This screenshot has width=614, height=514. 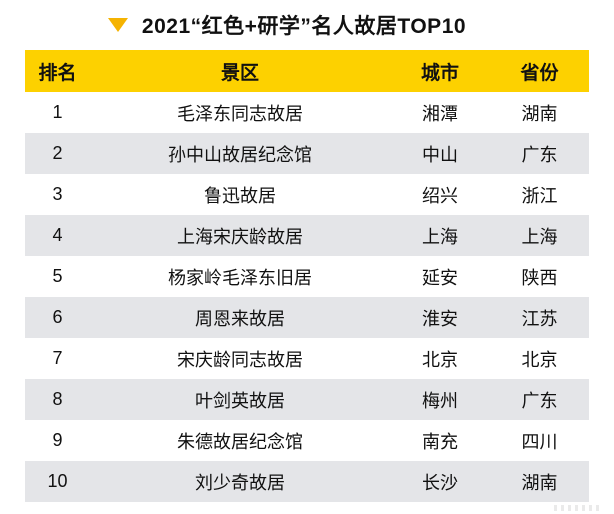 I want to click on title-bar: 2021“红色+研学”名人故居TOP10, so click(x=307, y=25).